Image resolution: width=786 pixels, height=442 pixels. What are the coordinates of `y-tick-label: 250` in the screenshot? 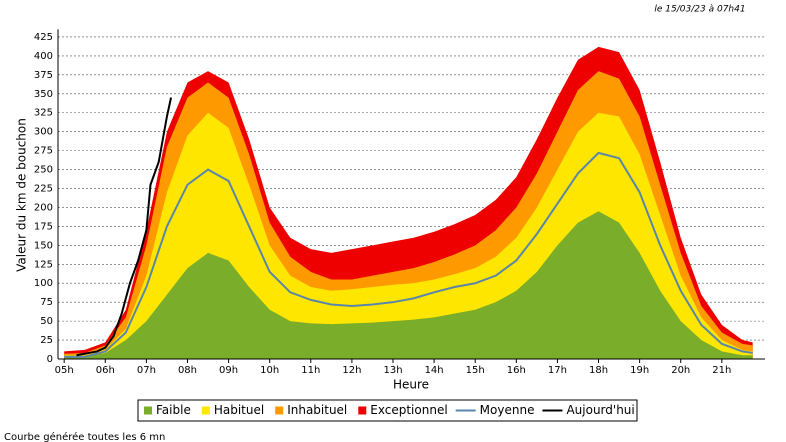 It's located at (43, 170).